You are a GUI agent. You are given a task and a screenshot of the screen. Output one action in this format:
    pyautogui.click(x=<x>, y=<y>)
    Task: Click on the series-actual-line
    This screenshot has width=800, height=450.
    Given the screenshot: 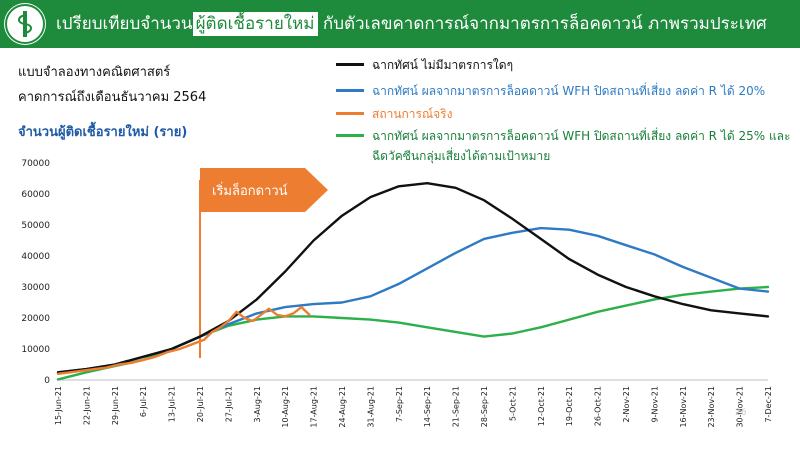 What is the action you would take?
    pyautogui.click(x=183, y=340)
    